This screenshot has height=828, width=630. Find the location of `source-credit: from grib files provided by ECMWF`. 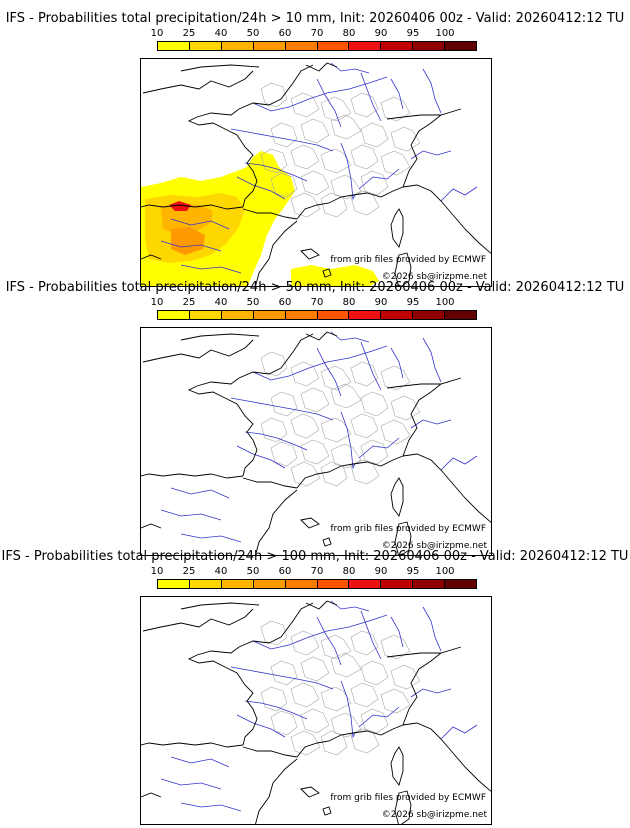

source-credit: from grib files provided by ECMWF is located at coordinates (408, 529).